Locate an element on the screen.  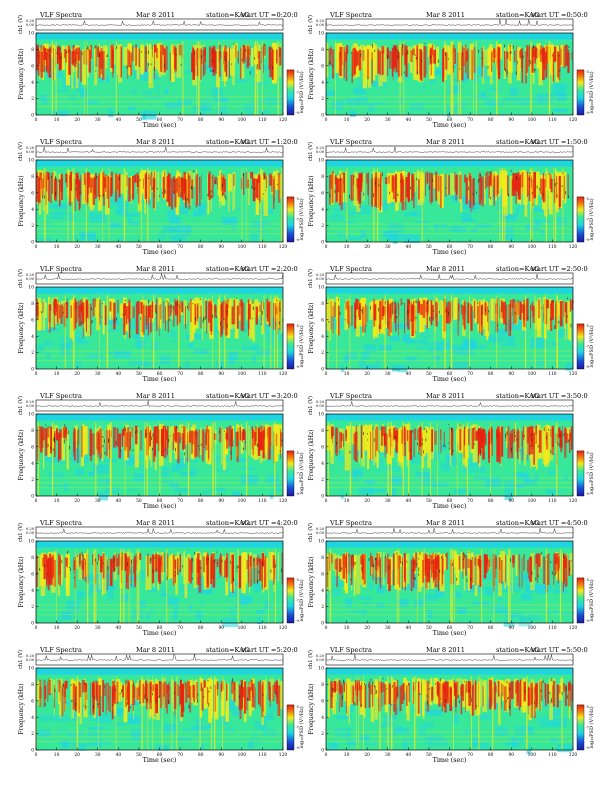
high-frequency-band is located at coordinates (159, 417).